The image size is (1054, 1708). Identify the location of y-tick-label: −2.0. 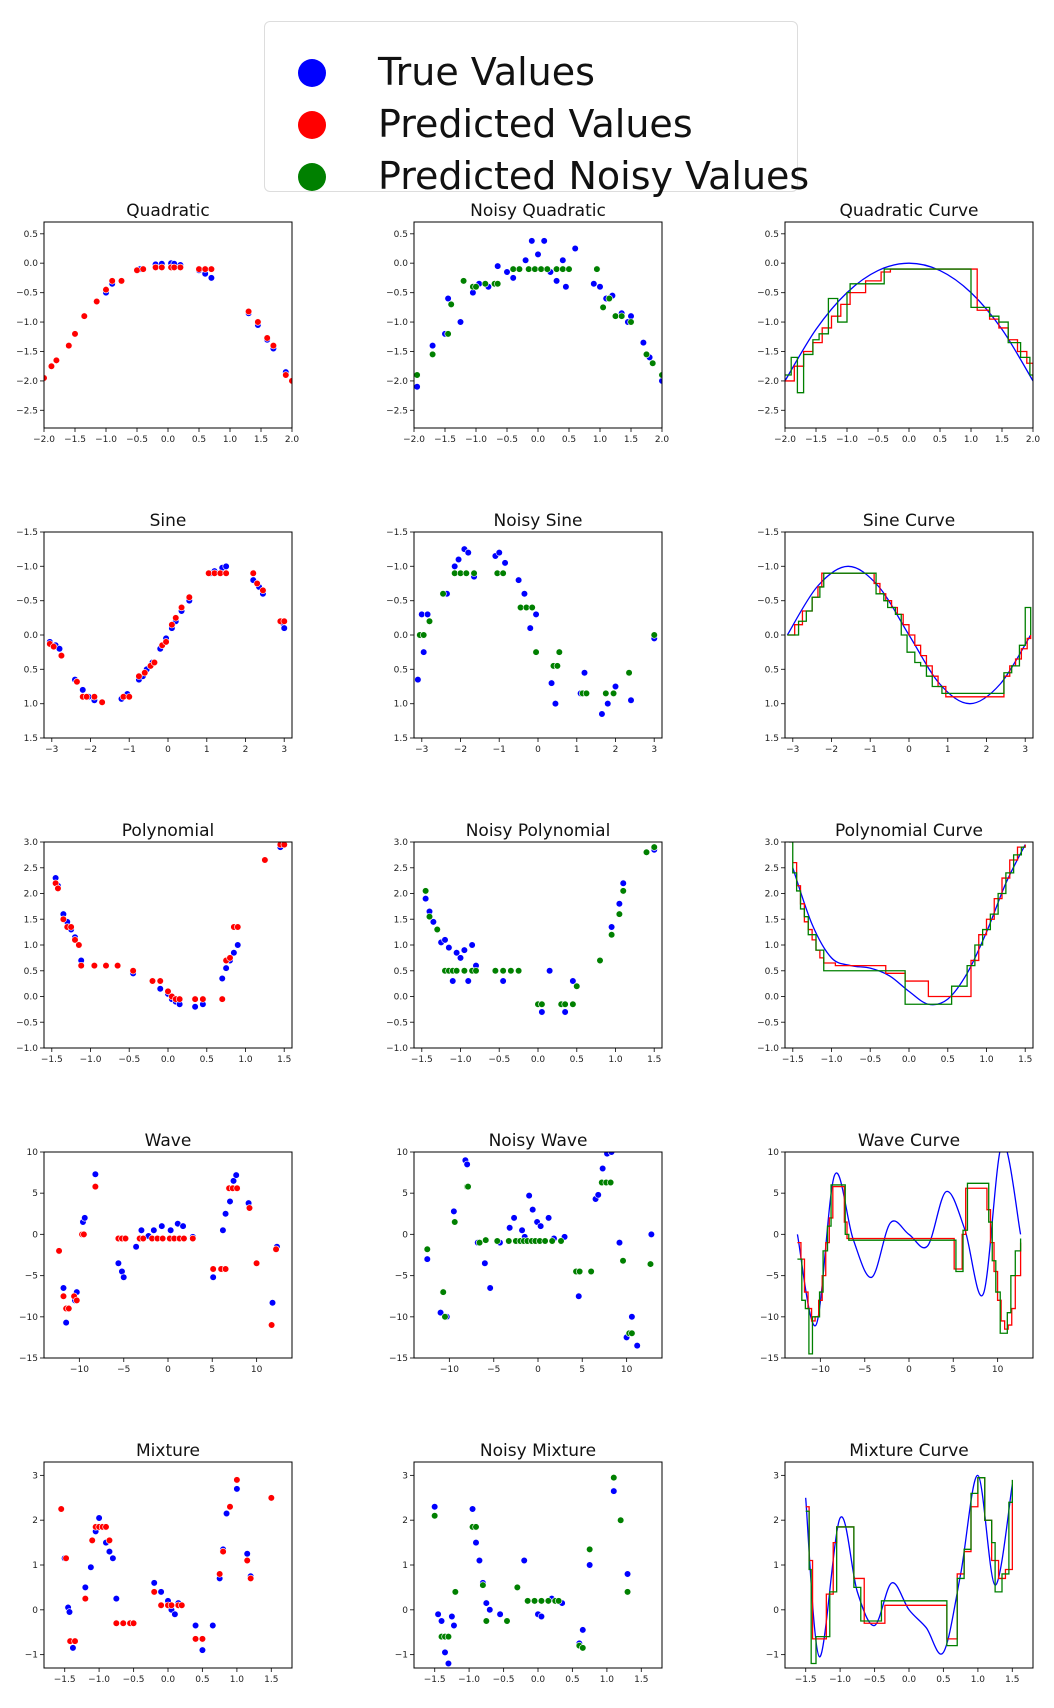
(768, 382).